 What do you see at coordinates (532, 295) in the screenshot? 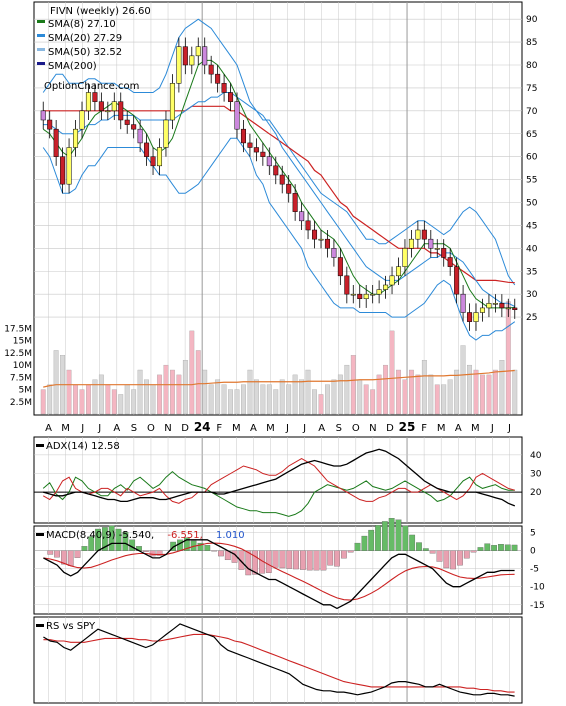
I see `price-y-tick: 30` at bounding box center [532, 295].